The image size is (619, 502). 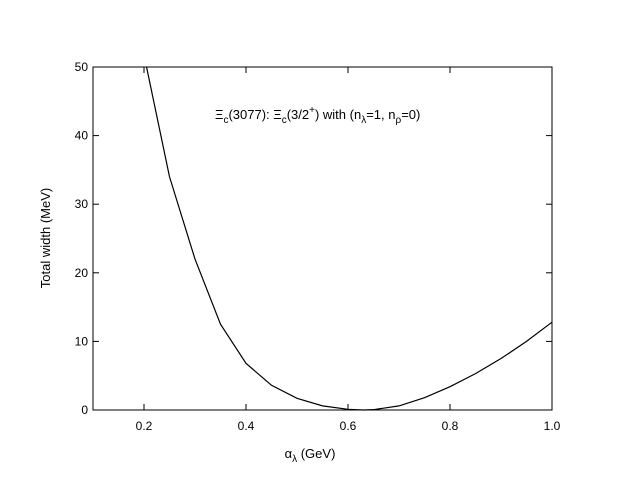 I want to click on x-axis-label: αλ (GeV), so click(x=310, y=455).